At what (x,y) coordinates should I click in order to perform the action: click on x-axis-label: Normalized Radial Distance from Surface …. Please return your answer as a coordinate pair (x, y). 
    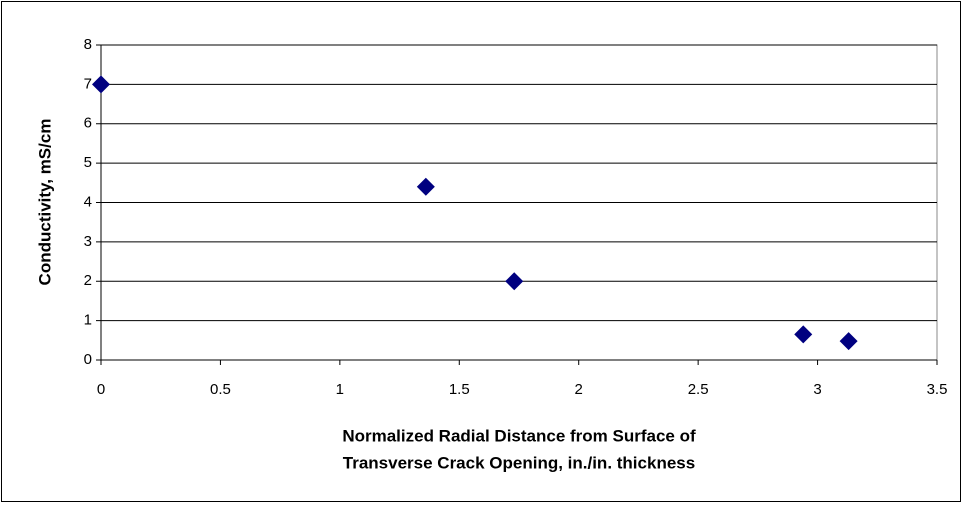
    Looking at the image, I should click on (519, 435).